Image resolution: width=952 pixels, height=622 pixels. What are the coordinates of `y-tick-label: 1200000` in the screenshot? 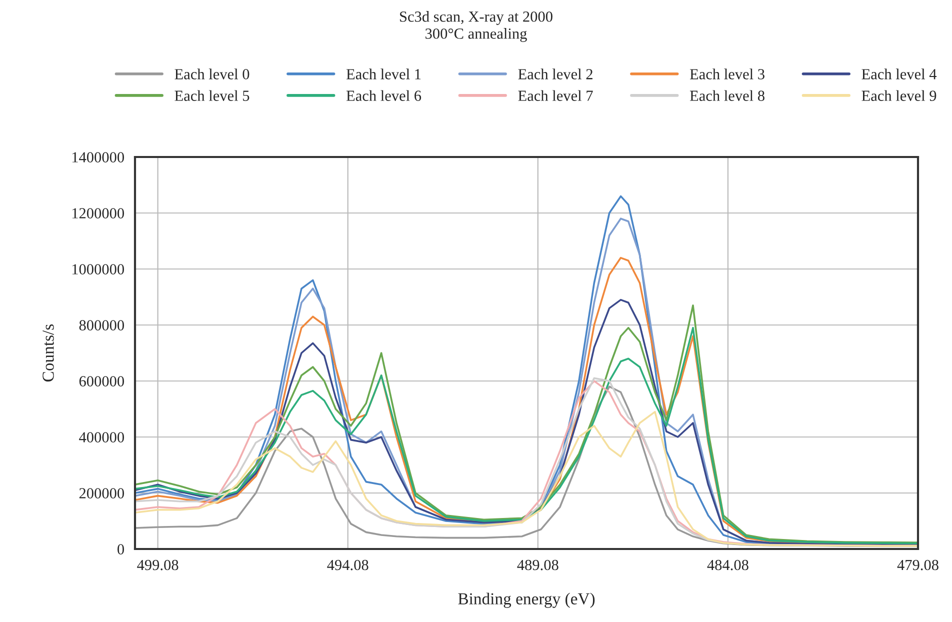 It's located at (98, 213).